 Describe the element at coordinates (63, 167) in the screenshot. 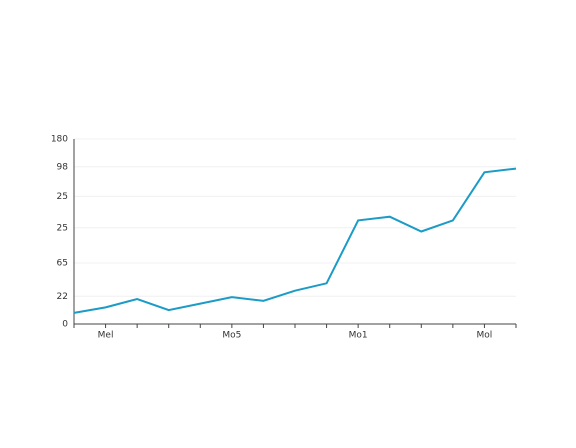

I see `y-tick-label: 98` at that location.